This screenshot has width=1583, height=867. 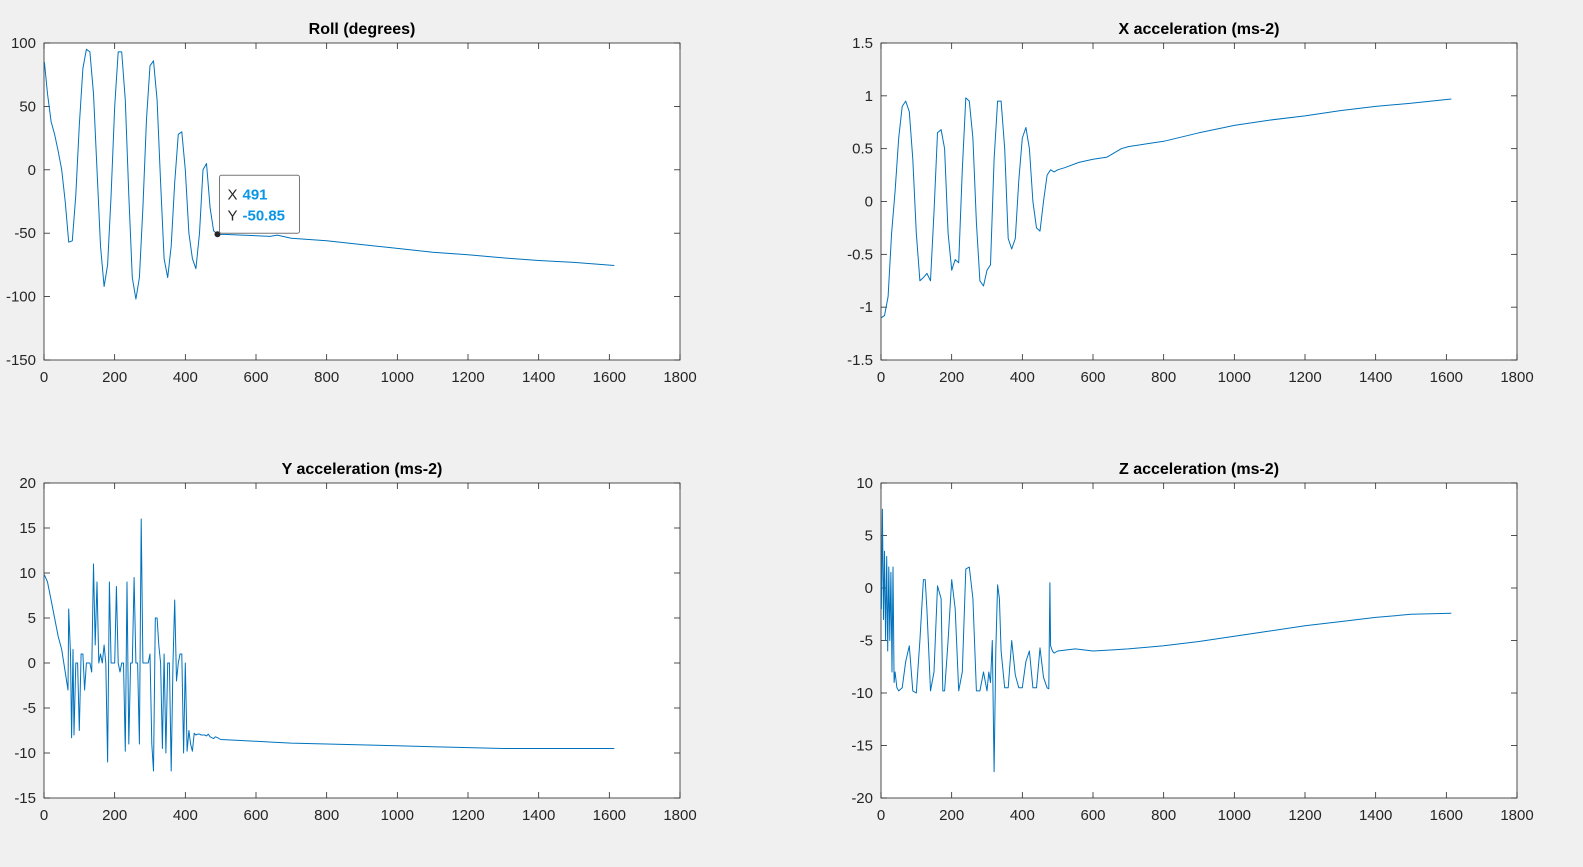 What do you see at coordinates (862, 149) in the screenshot?
I see `x-acceleration-ytick-label: 0.5` at bounding box center [862, 149].